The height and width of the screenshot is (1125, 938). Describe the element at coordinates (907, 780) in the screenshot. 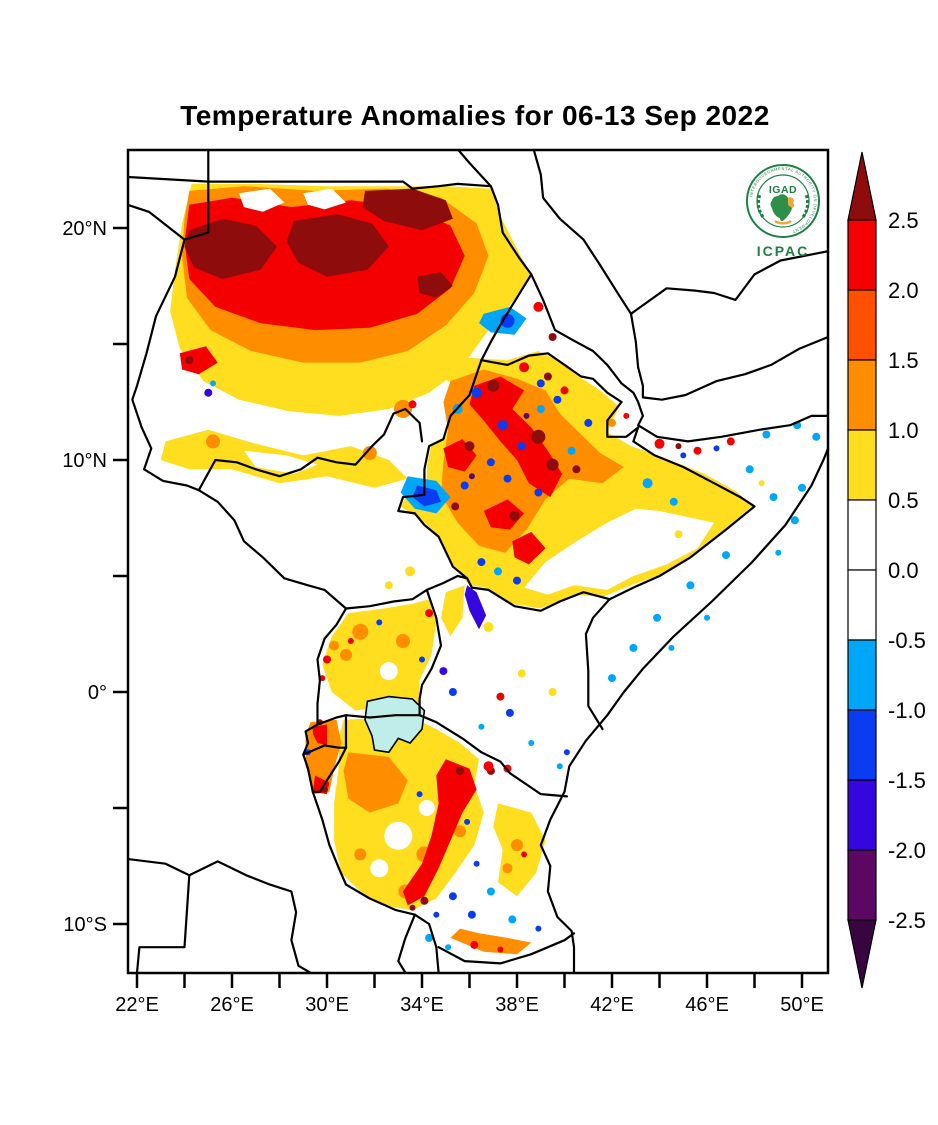

I see `colorbar-tick-label: -1.5` at that location.